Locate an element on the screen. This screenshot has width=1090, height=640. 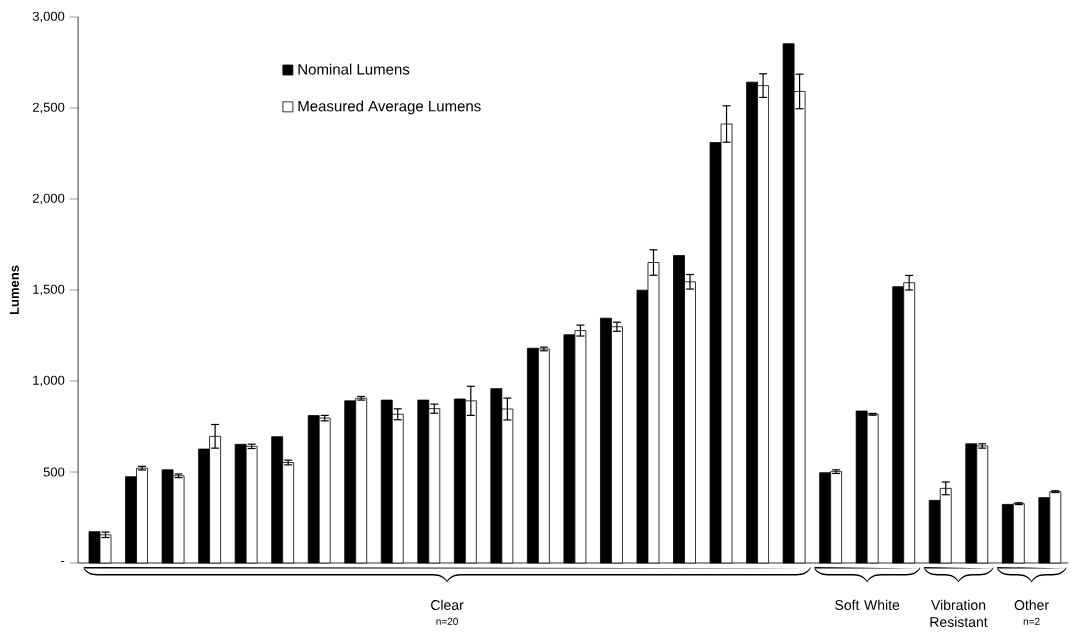
text: n=2 is located at coordinates (1031, 621).